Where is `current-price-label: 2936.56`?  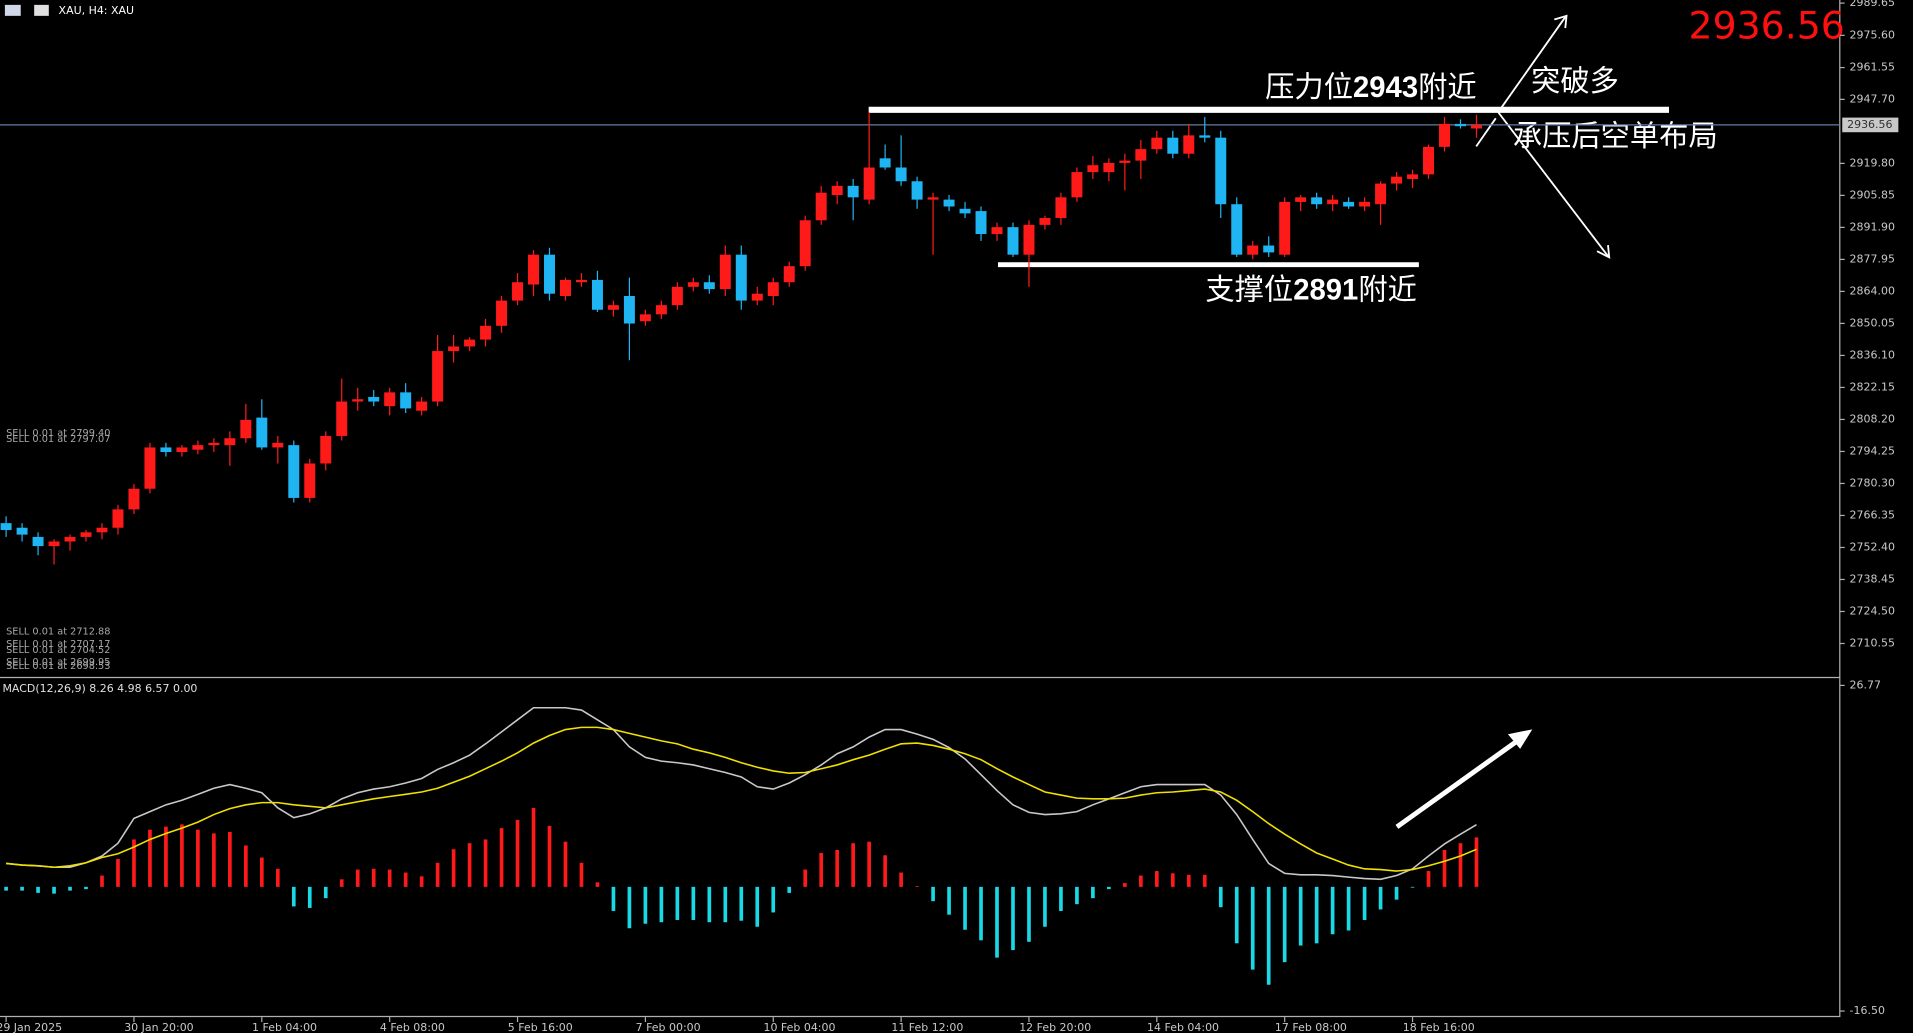 current-price-label: 2936.56 is located at coordinates (1869, 124).